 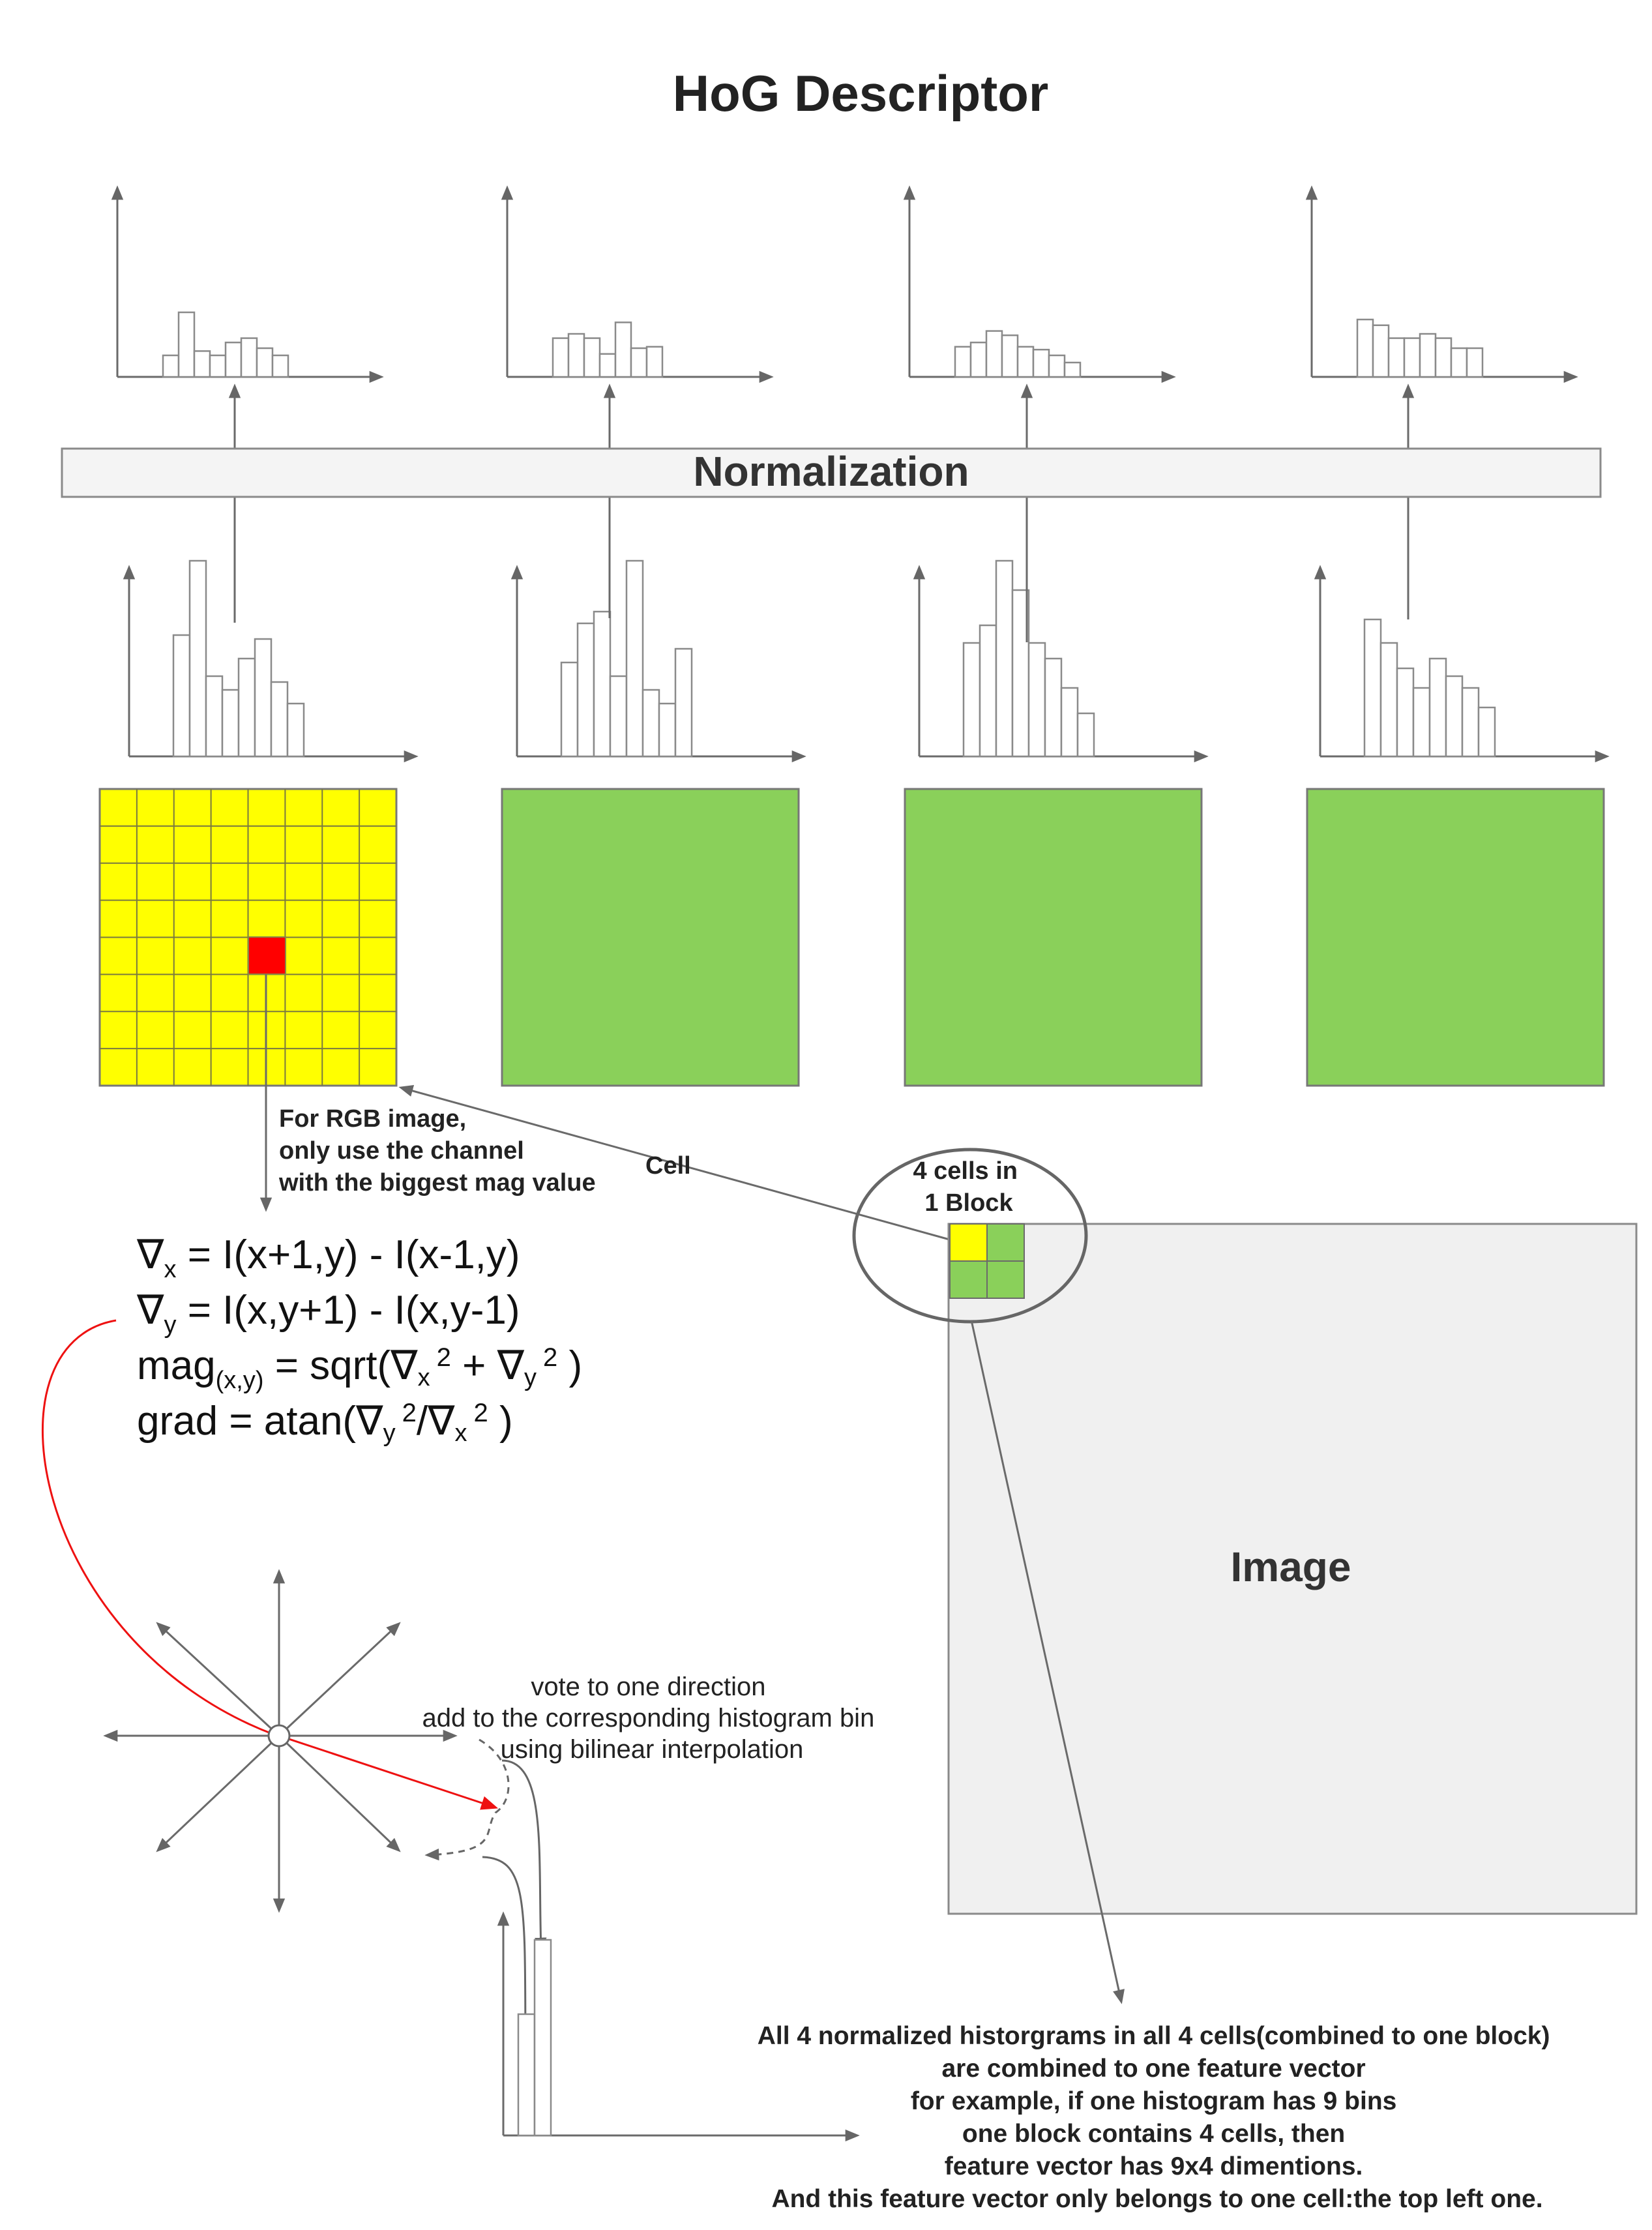 What do you see at coordinates (968, 1279) in the screenshot?
I see `block-cell-bottom-left` at bounding box center [968, 1279].